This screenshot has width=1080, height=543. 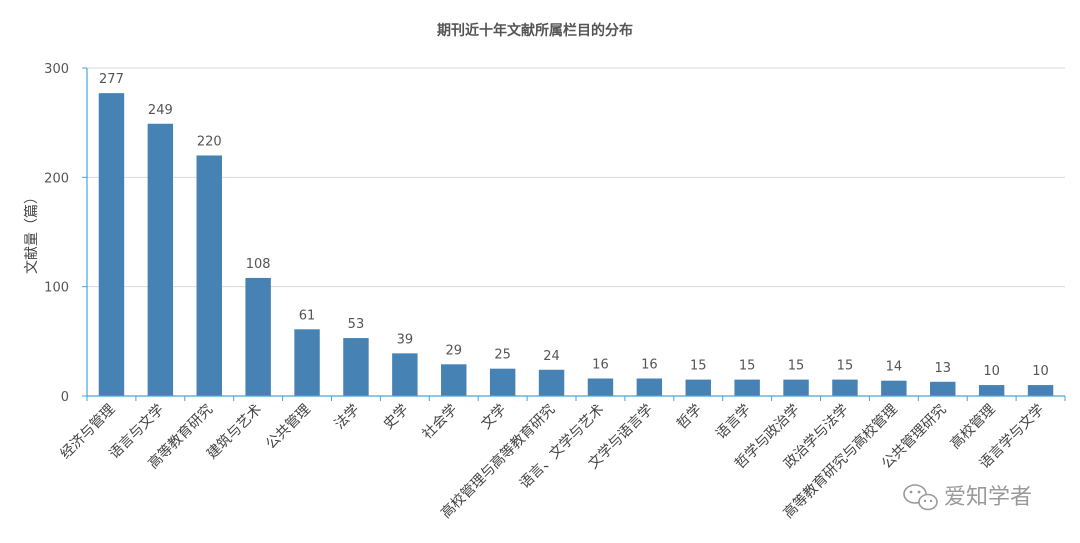 I want to click on x-tick-label: 公共管理, so click(x=288, y=427).